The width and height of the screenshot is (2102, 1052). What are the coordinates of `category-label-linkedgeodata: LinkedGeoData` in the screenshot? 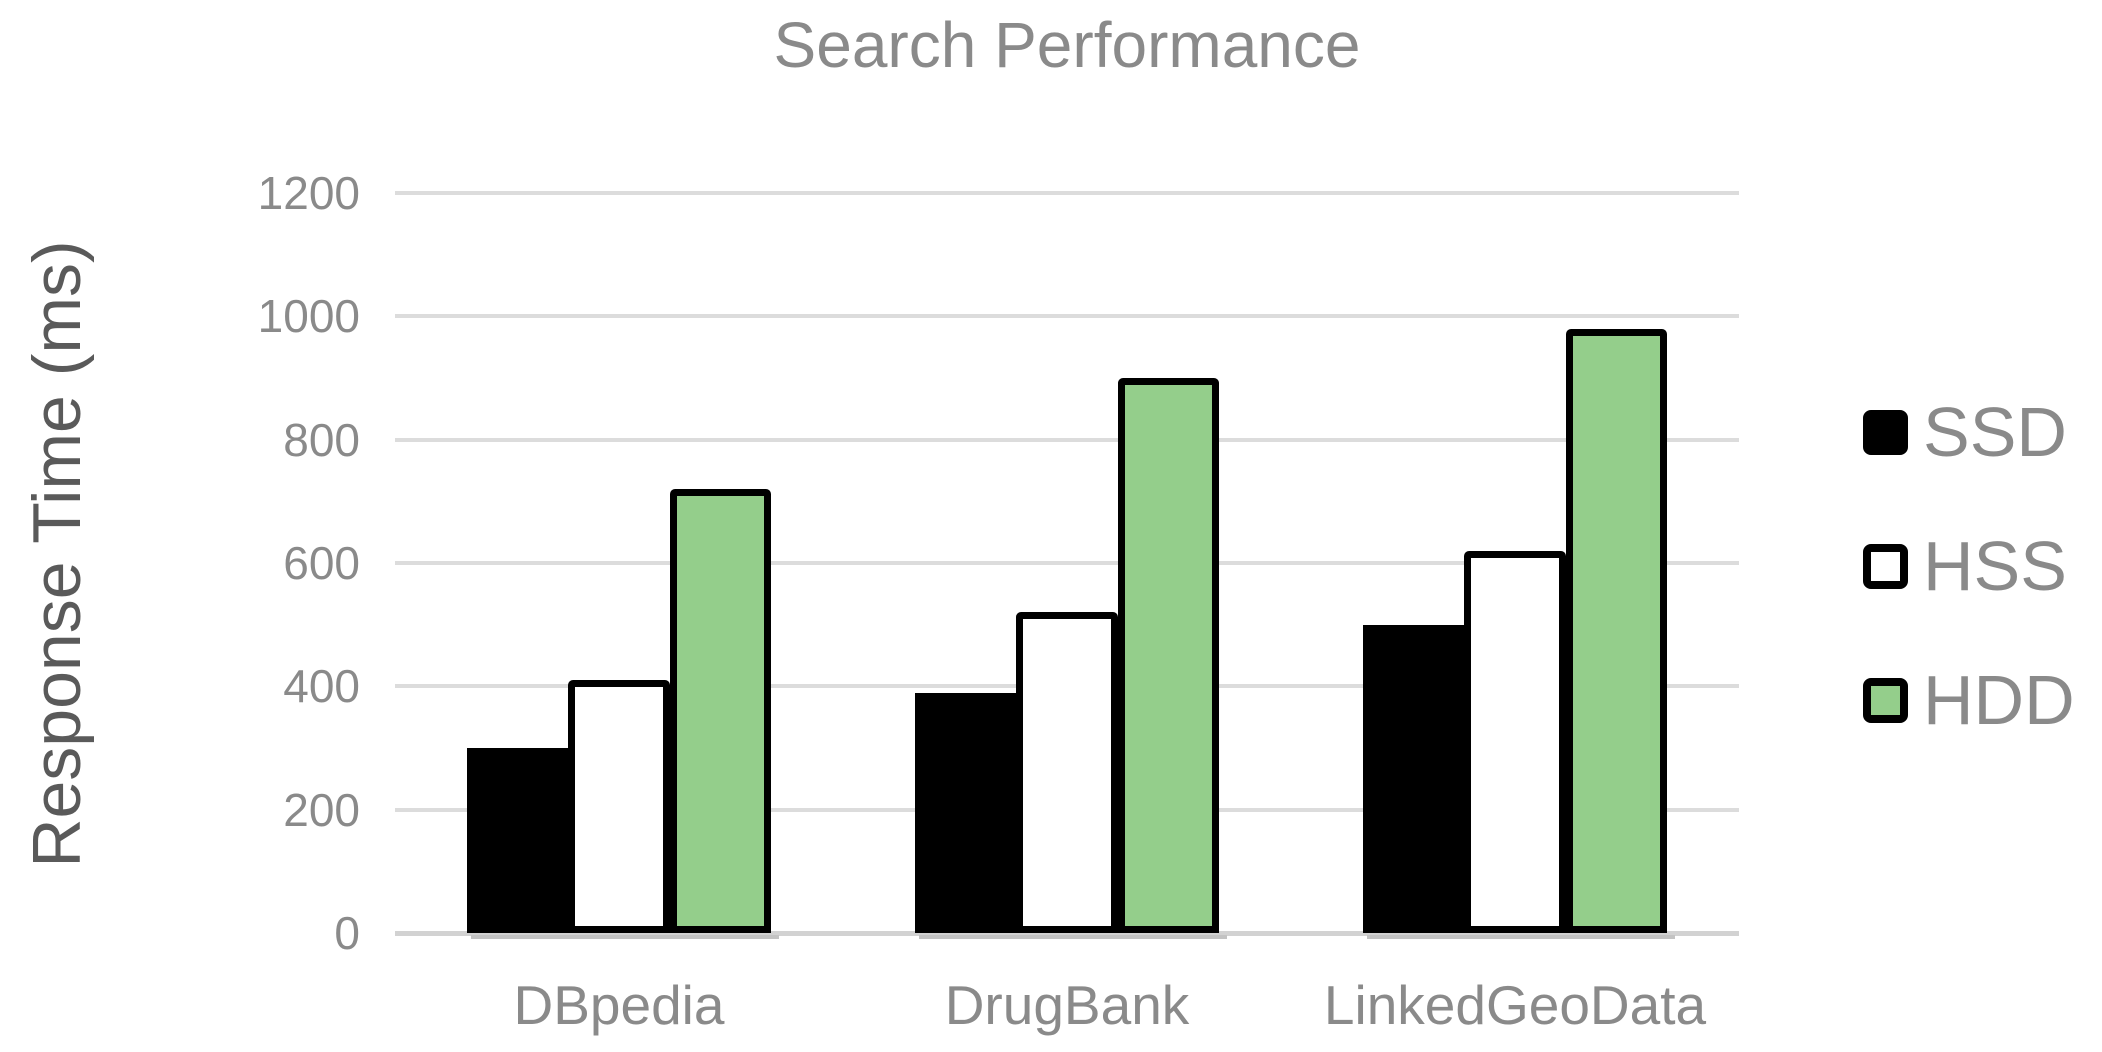 It's located at (1515, 1005).